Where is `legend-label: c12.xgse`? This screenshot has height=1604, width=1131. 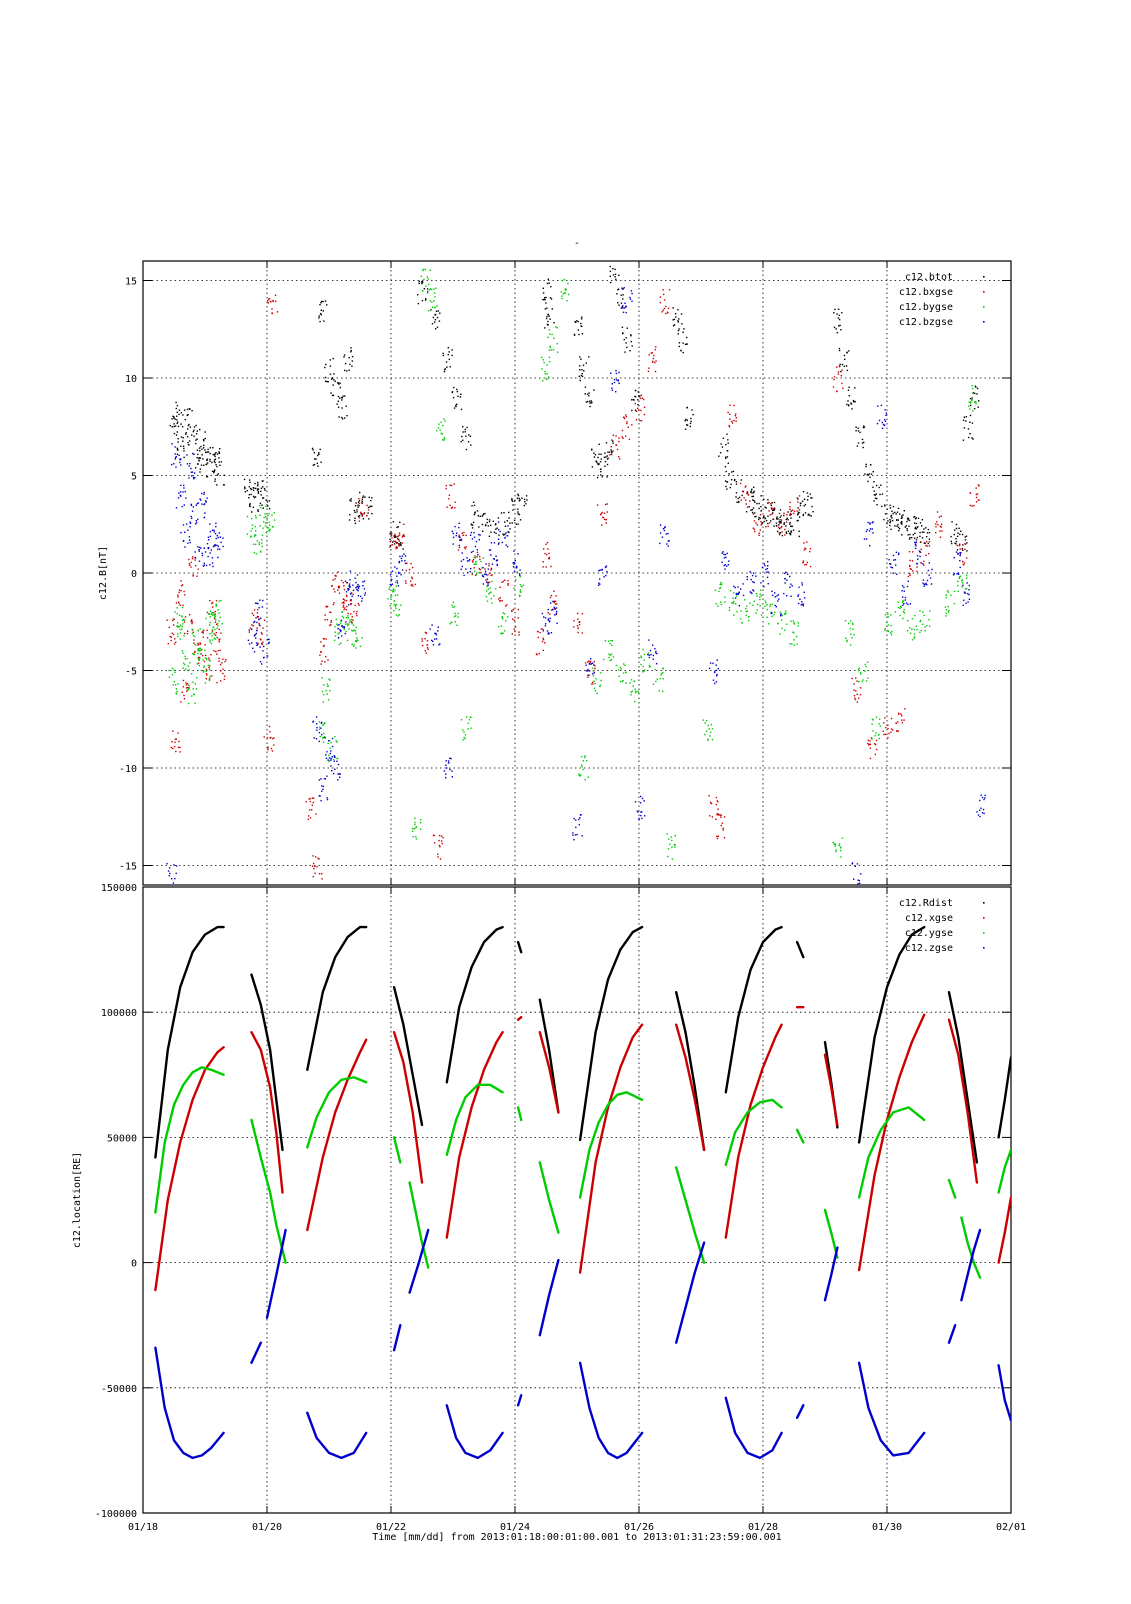 legend-label: c12.xgse is located at coordinates (929, 918).